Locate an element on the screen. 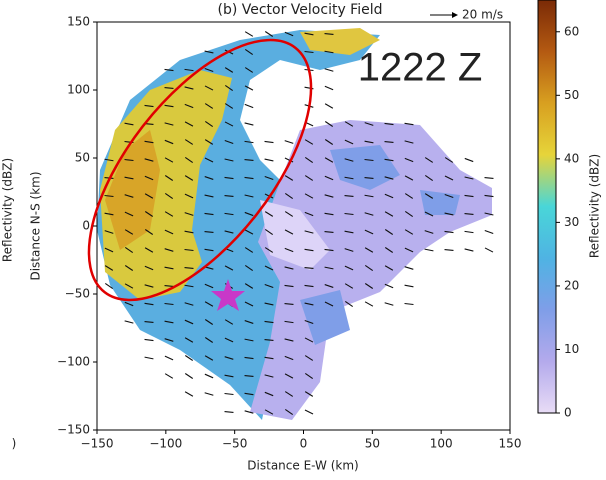 This screenshot has width=606, height=480. y-tick-label: 150 is located at coordinates (78, 22).